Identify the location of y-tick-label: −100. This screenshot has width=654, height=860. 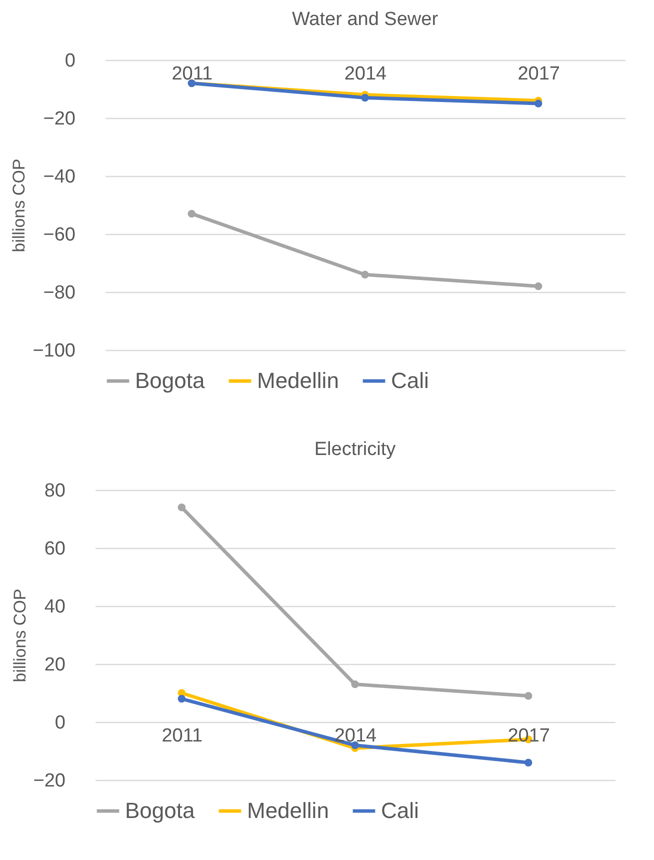
(54, 351).